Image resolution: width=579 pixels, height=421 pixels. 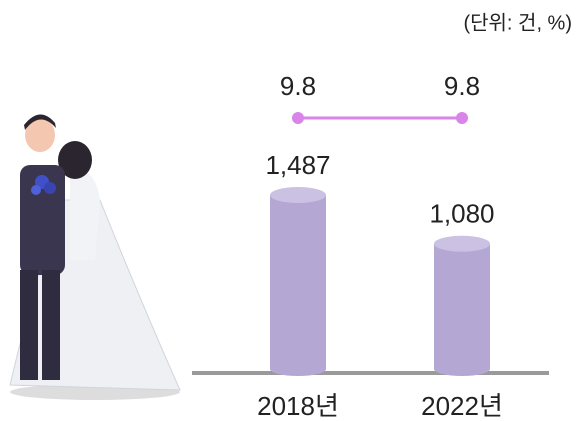 I want to click on value-label: 1,487, so click(x=297, y=165).